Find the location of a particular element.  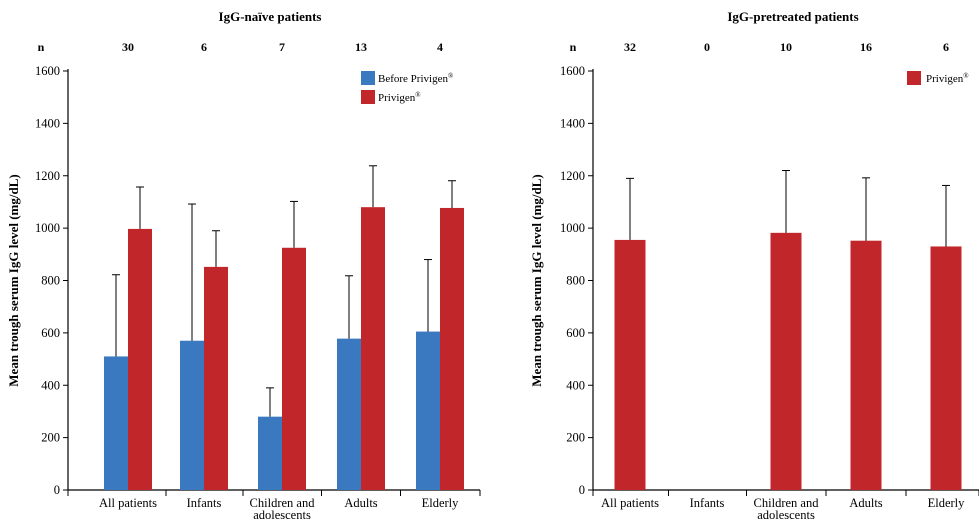

legend-label: Before Privigen® is located at coordinates (416, 78).